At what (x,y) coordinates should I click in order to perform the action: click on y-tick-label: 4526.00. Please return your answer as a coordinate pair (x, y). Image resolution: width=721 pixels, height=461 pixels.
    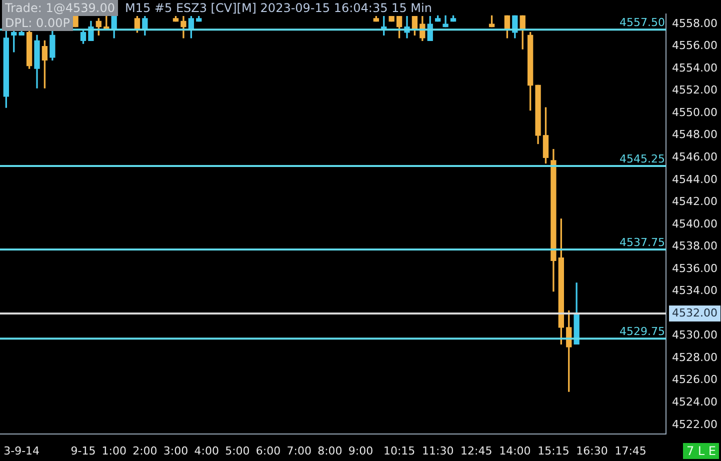
    Looking at the image, I should click on (695, 379).